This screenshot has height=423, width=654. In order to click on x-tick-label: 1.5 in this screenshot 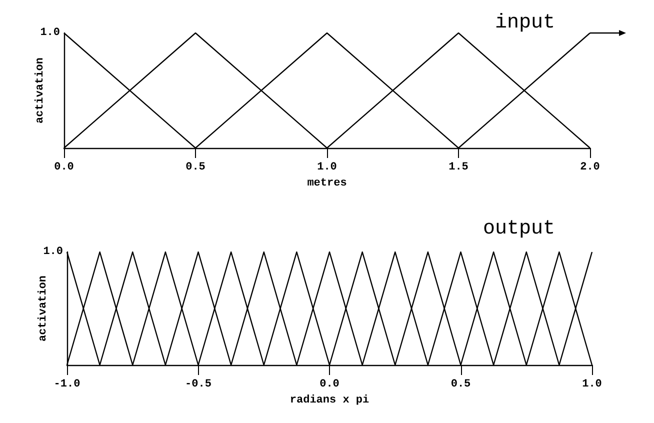, I will do `click(458, 168)`.